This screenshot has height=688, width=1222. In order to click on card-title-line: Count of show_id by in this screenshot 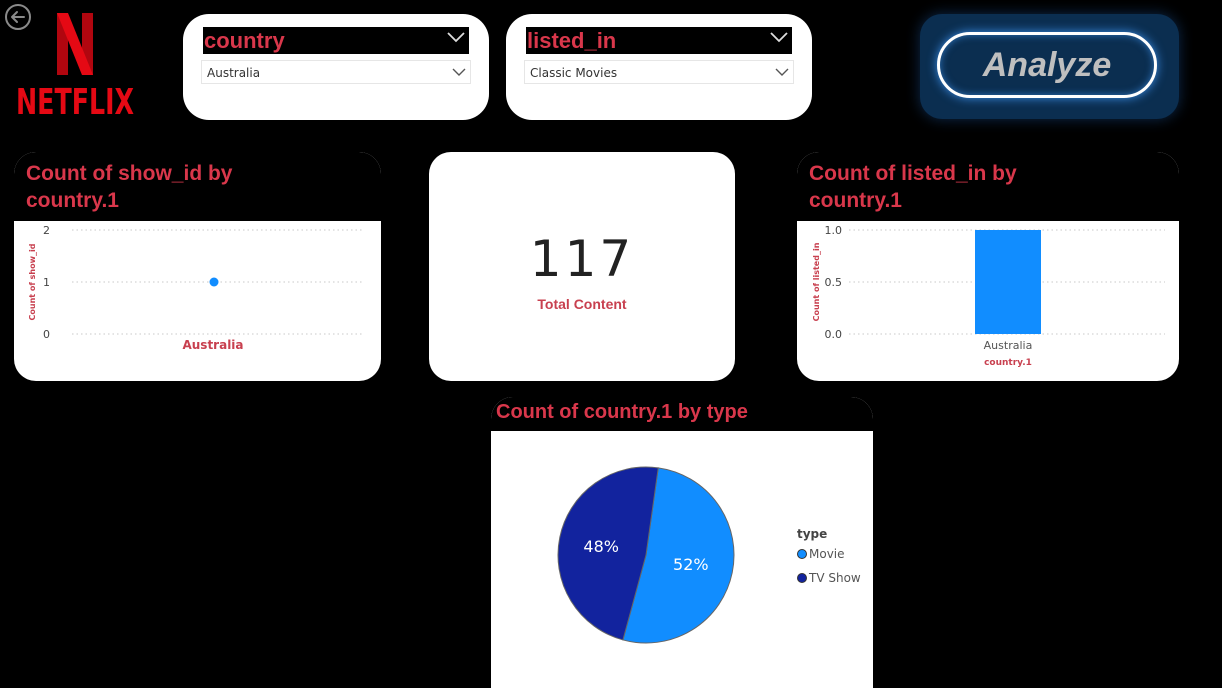, I will do `click(129, 173)`.